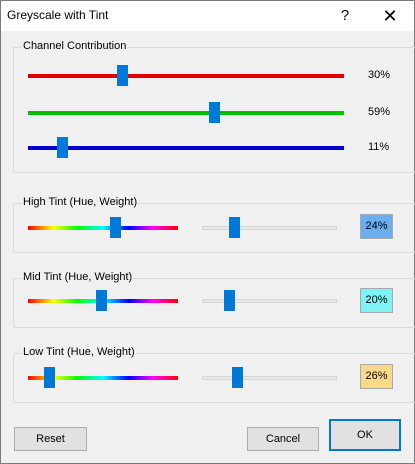 This screenshot has height=464, width=415. Describe the element at coordinates (103, 378) in the screenshot. I see `low-tint-hue-track` at that location.